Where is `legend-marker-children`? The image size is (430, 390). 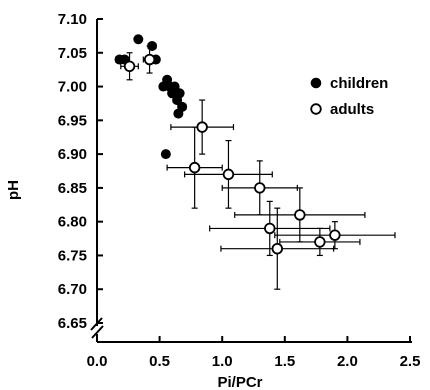 legend-marker-children is located at coordinates (316, 83).